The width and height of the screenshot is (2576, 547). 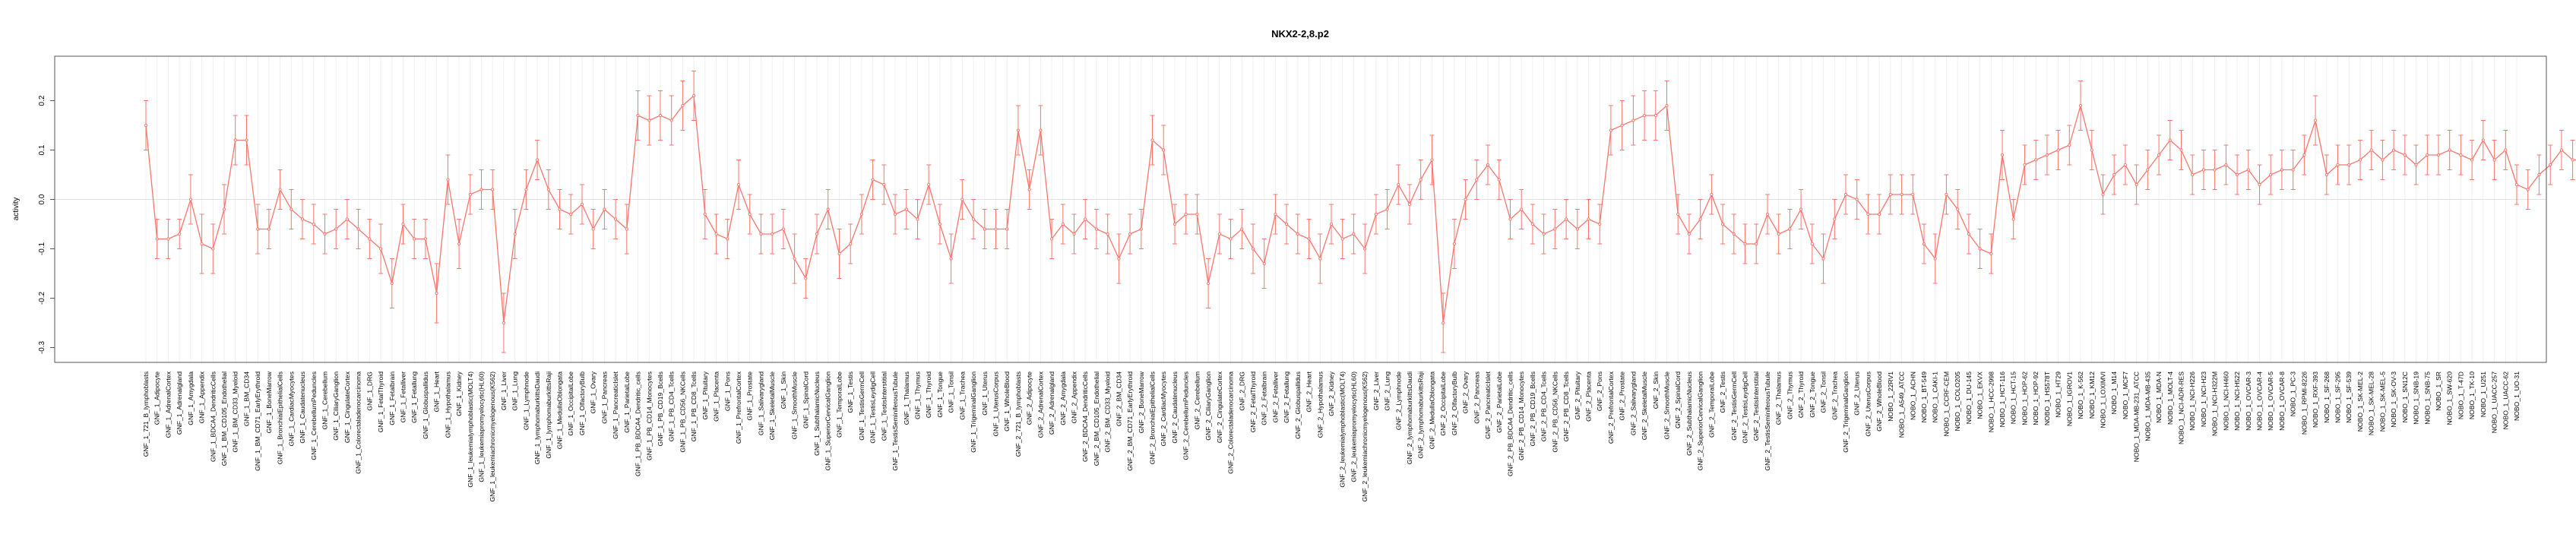 I want to click on x-tick-label: GNF_1_BM_CD34, so click(x=247, y=399).